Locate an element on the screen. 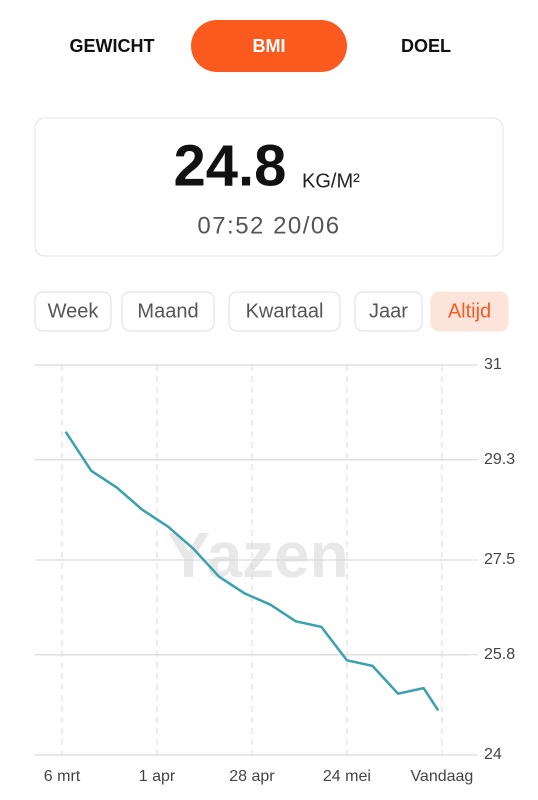 Image resolution: width=538 pixels, height=800 pixels. period-label: Altijd is located at coordinates (469, 311).